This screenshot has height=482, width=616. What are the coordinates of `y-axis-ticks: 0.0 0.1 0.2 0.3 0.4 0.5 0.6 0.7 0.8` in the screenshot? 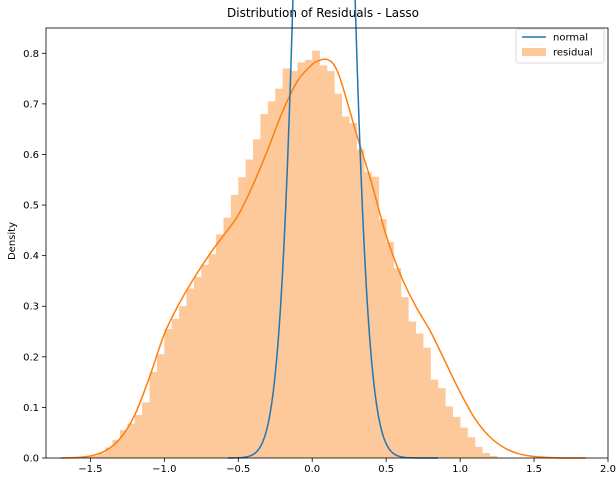 It's located at (34, 257).